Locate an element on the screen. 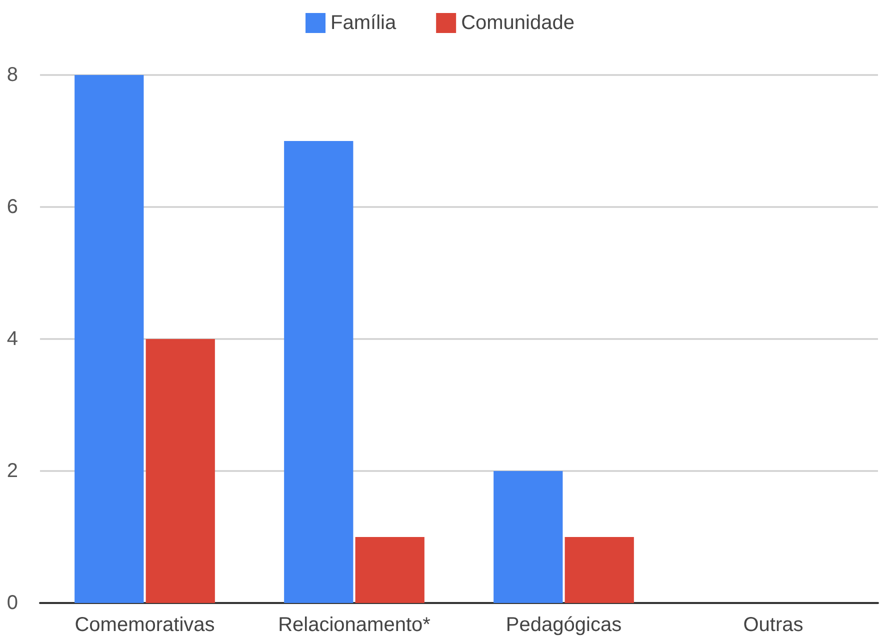  legend-label: Família is located at coordinates (363, 23).